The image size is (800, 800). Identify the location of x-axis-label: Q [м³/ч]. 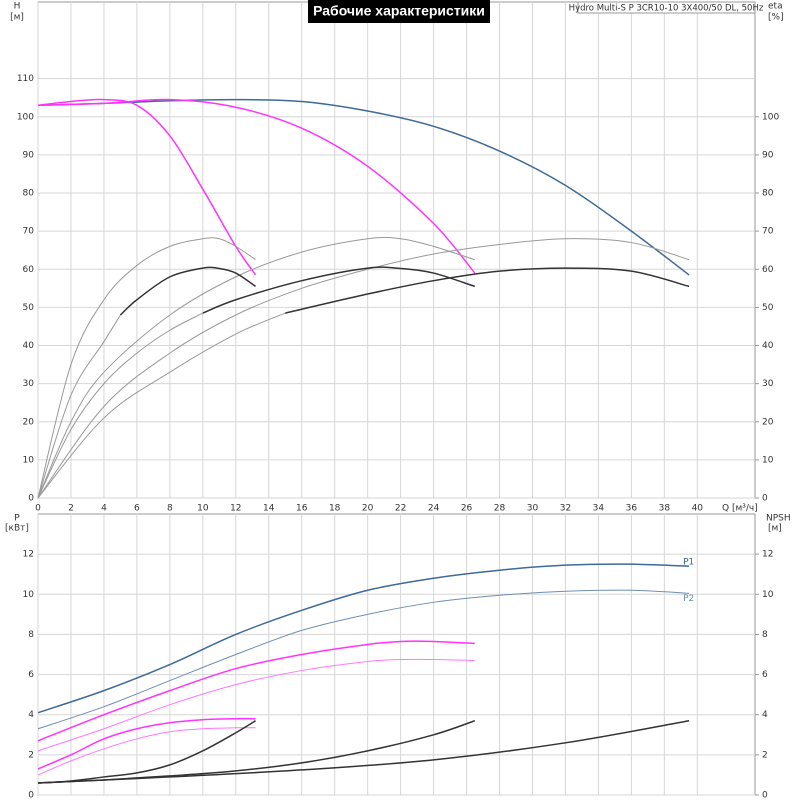
(740, 509).